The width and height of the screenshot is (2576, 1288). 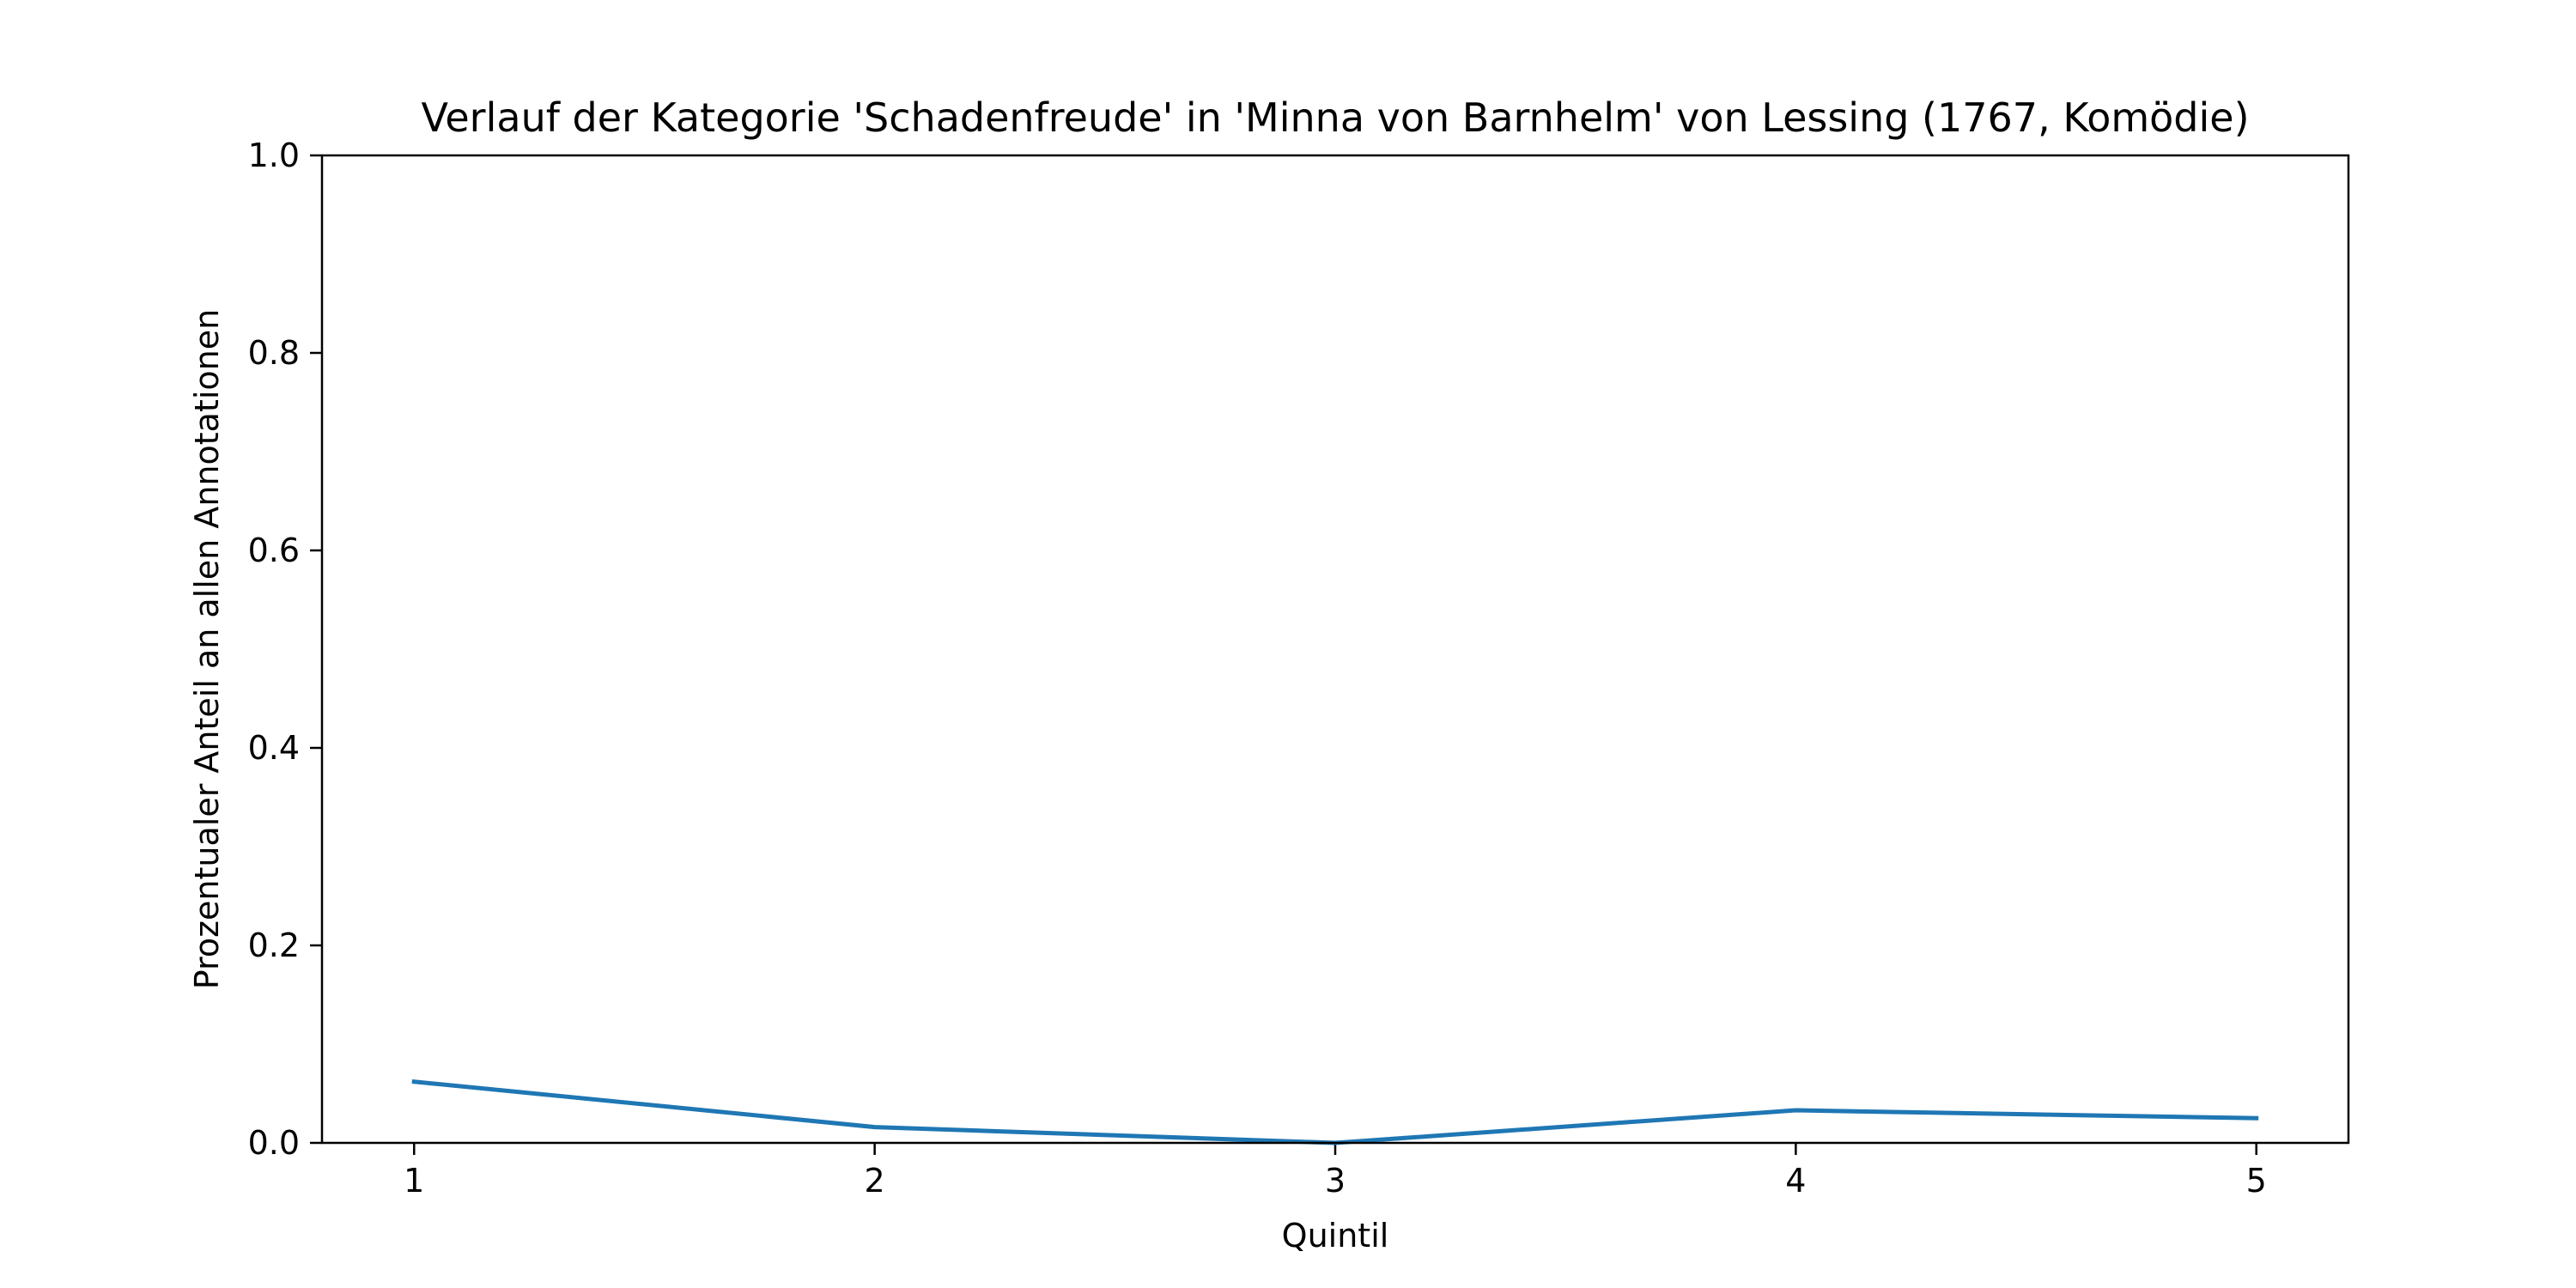 What do you see at coordinates (414, 1181) in the screenshot?
I see `x-tick-label: 1` at bounding box center [414, 1181].